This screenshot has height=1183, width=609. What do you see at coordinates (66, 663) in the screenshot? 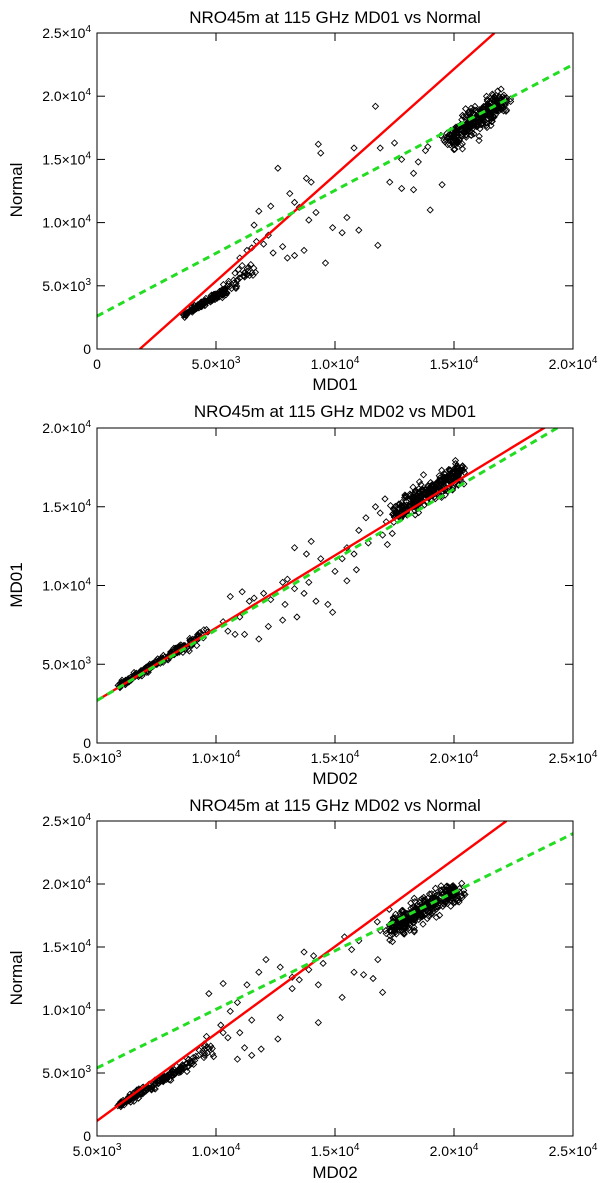
I see `y-tick-label: 5.0×10³` at bounding box center [66, 663].